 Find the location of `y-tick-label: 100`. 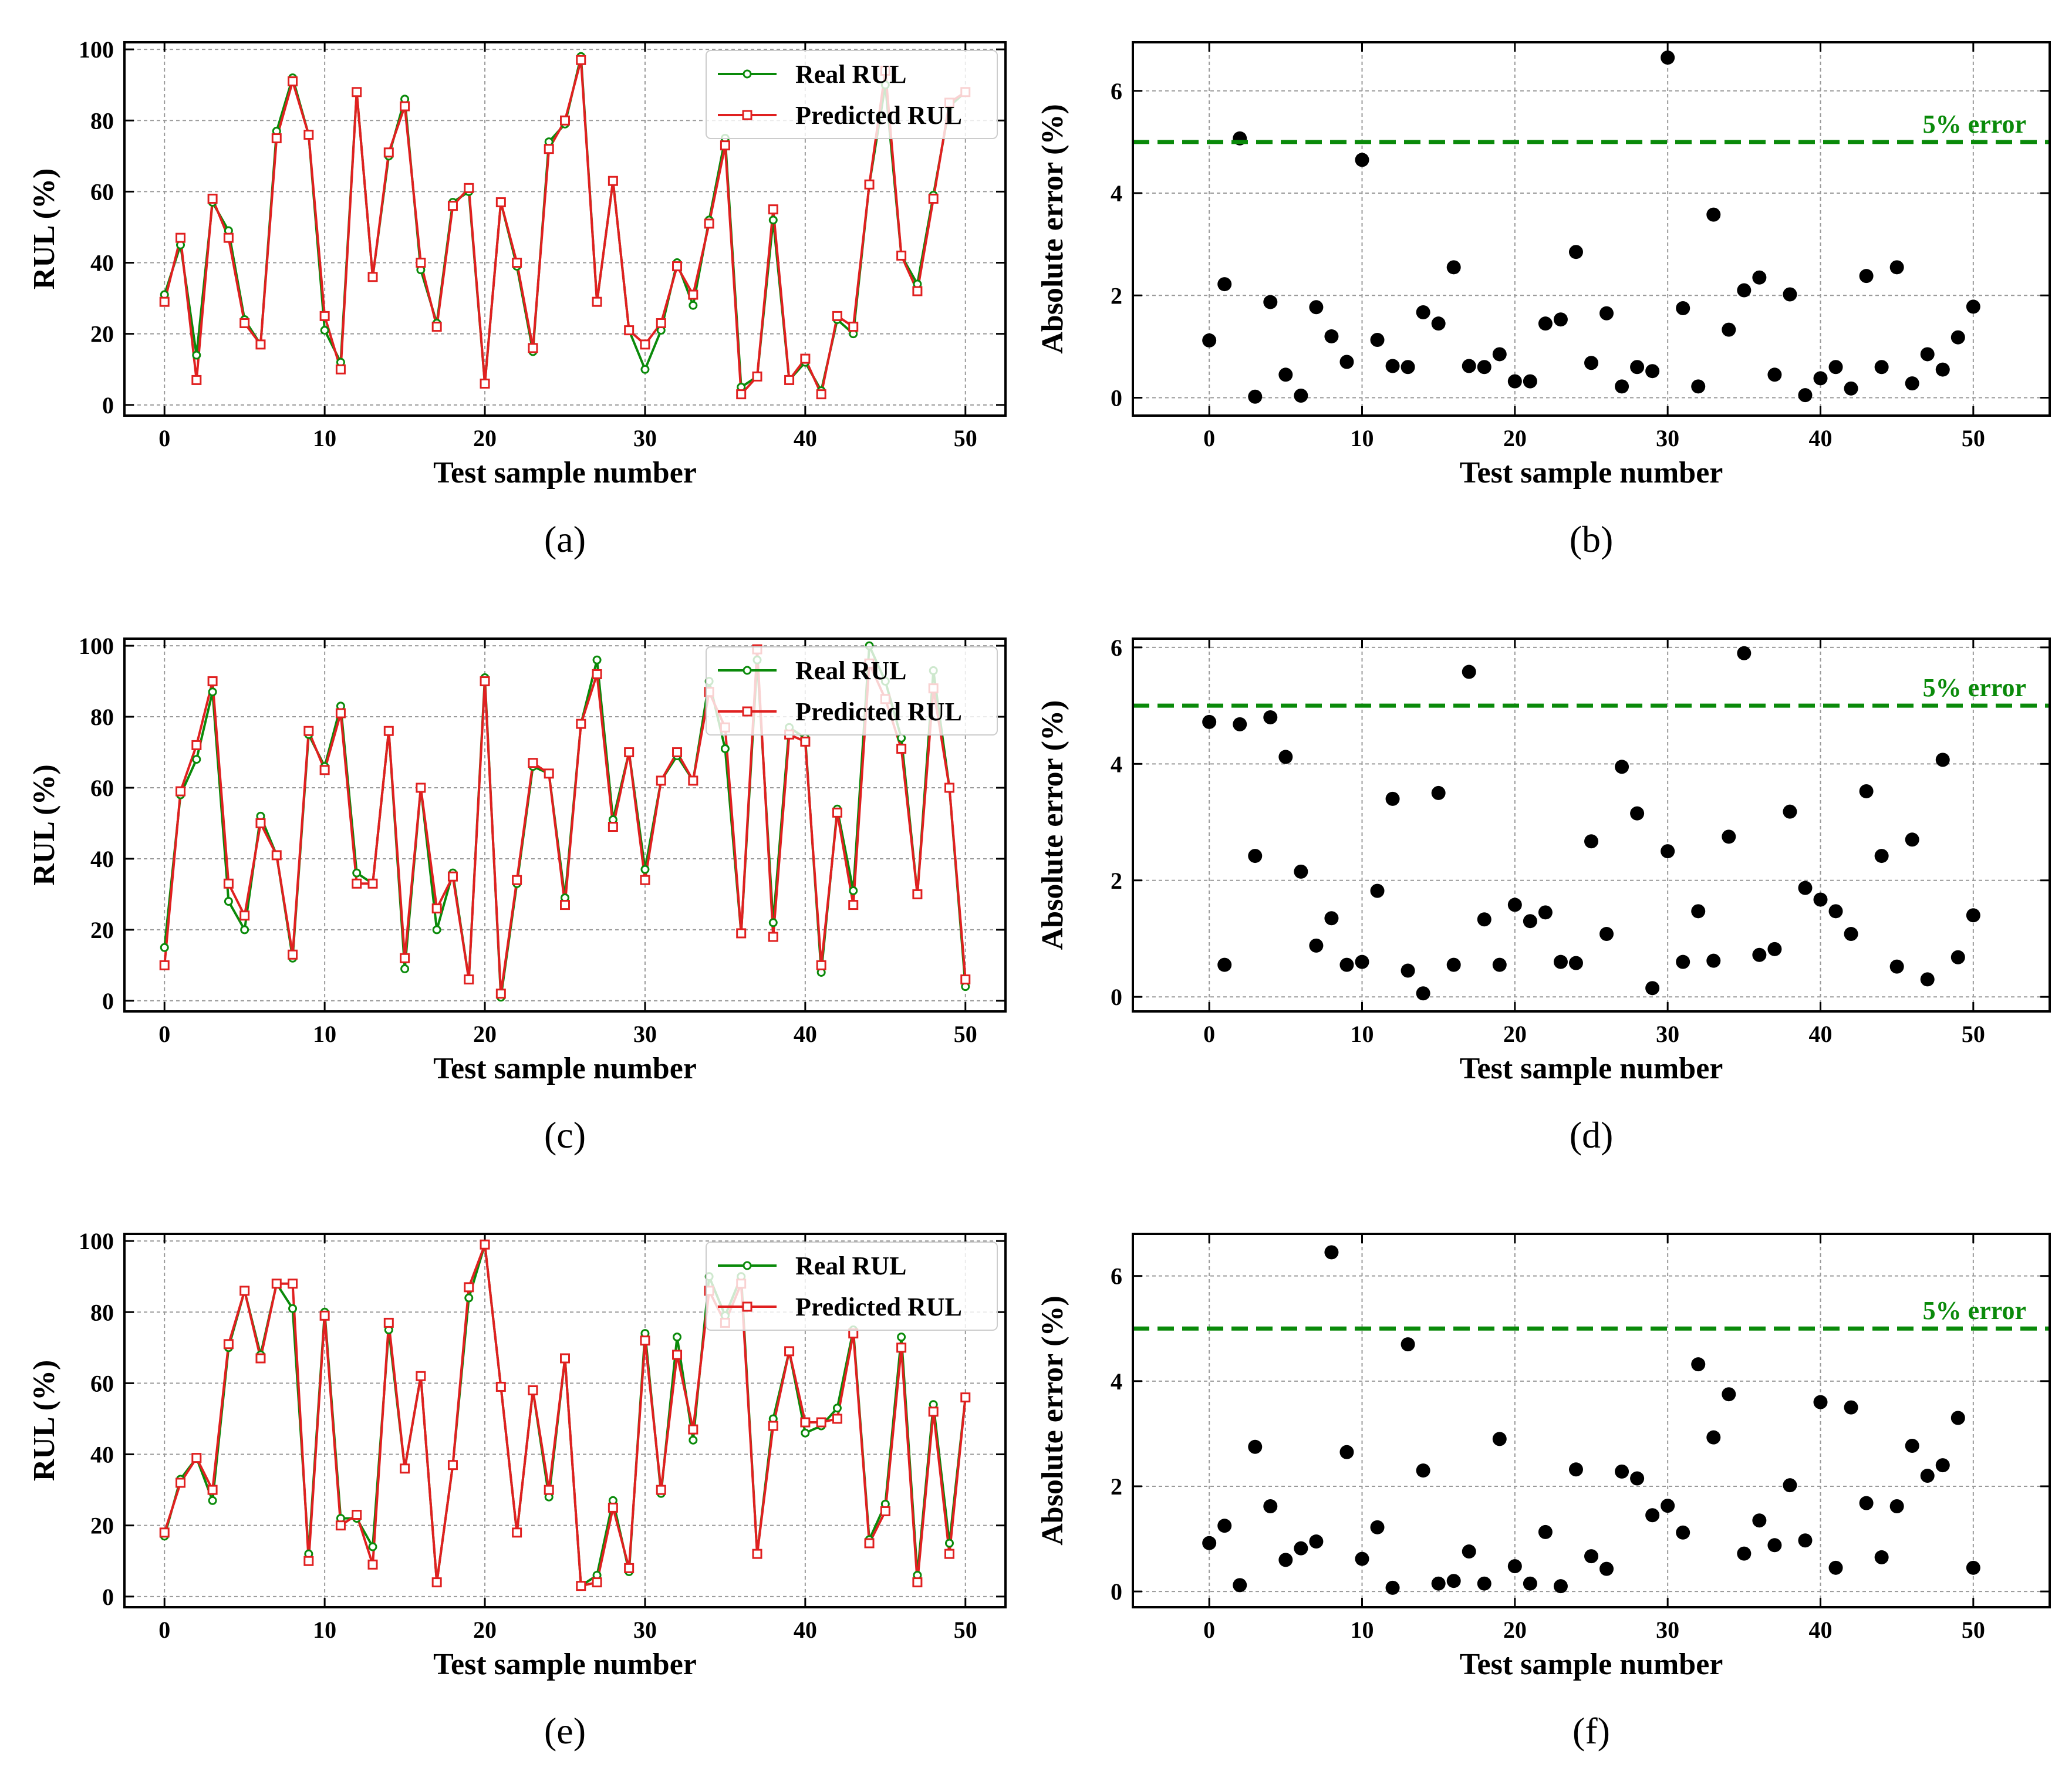

y-tick-label: 100 is located at coordinates (96, 1241).